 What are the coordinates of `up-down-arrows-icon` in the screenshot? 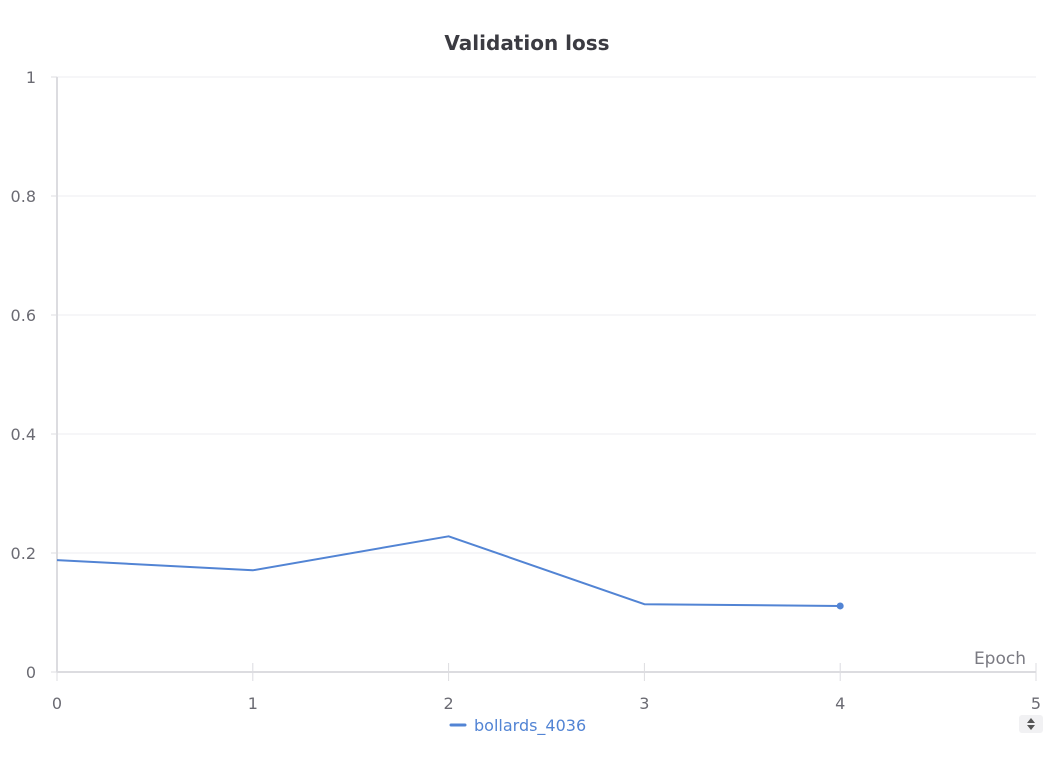 It's located at (1031, 724).